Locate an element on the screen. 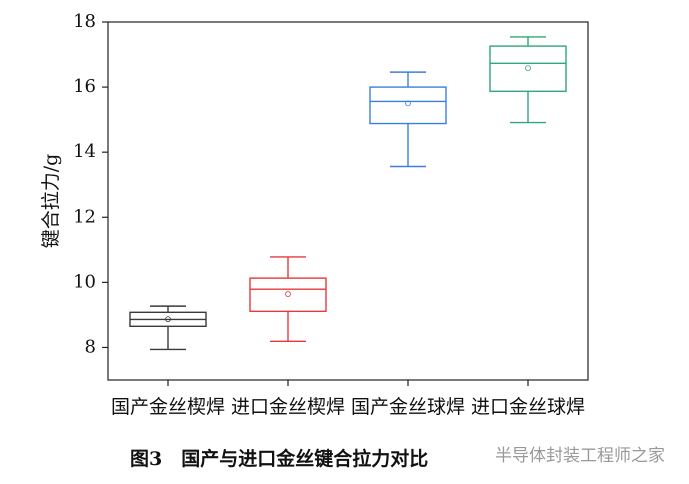 The image size is (689, 484). x-tick-label: 进口金丝球焊 is located at coordinates (528, 407).